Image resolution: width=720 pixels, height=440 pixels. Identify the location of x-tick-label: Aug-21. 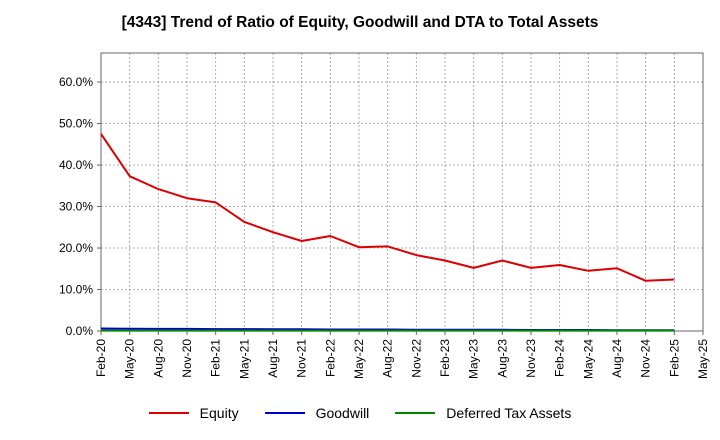
(273, 358).